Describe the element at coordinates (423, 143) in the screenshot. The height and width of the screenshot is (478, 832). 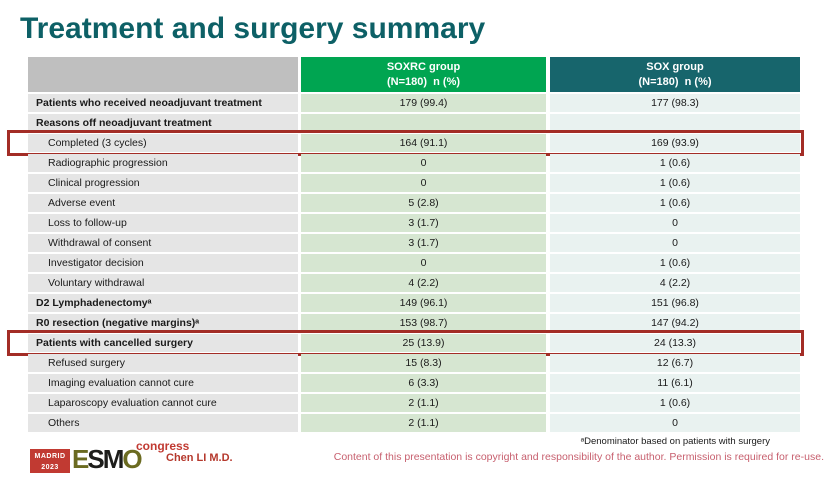
I see `row-soxrc-value-cell: 164 (91.1)` at that location.